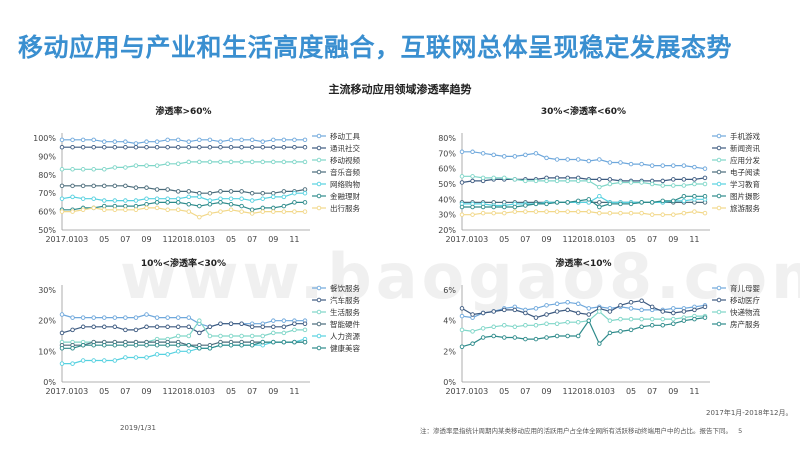 Image resolution: width=800 pixels, height=449 pixels. Describe the element at coordinates (447, 169) in the screenshot. I see `y-tick-label: 60%` at that location.